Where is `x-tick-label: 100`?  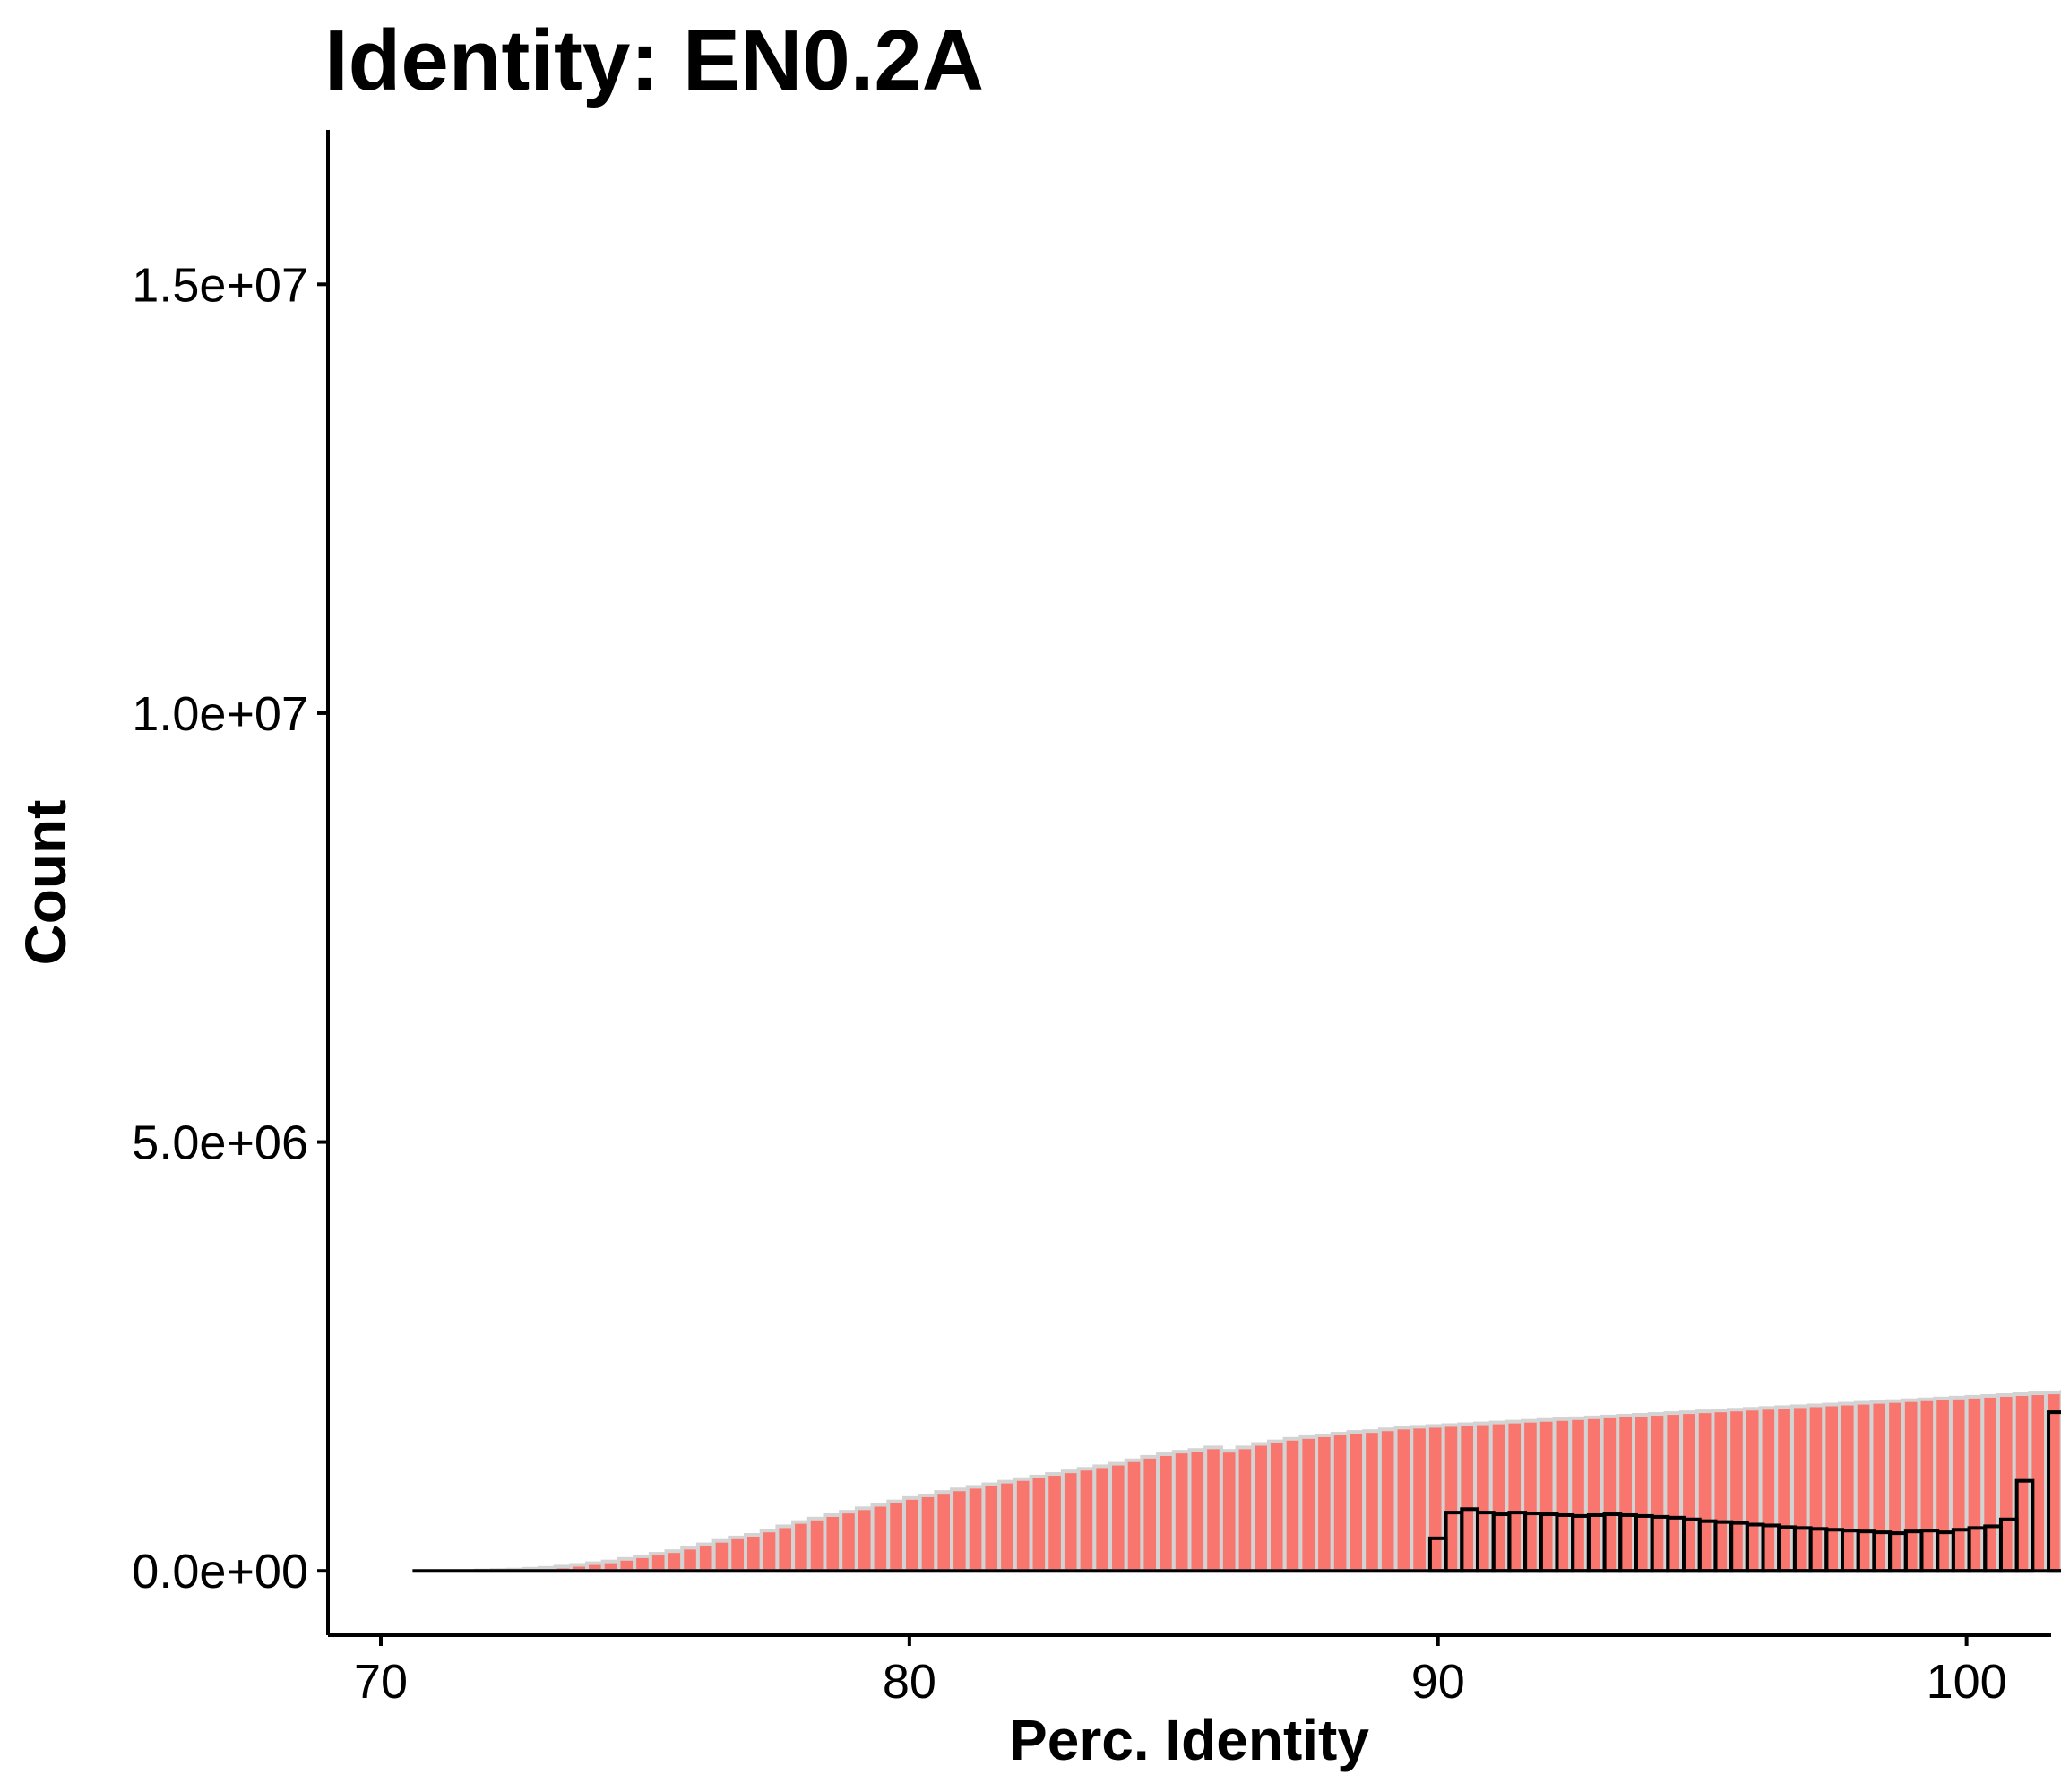
x-tick-label: 100 is located at coordinates (1967, 1682).